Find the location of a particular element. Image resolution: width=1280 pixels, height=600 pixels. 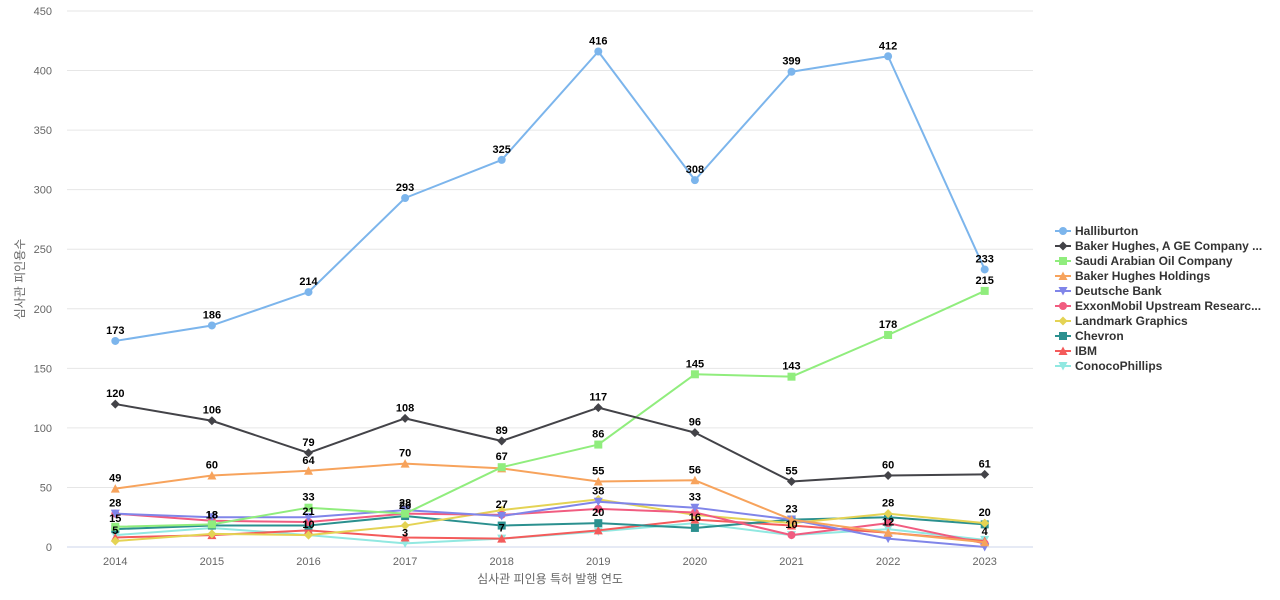

legend-item-ibm: IBM is located at coordinates (1076, 351).